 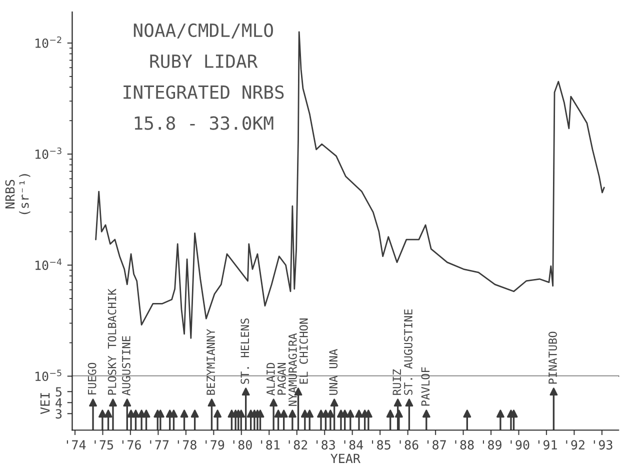 What do you see at coordinates (333, 372) in the screenshot?
I see `annotation: UNA UNA` at bounding box center [333, 372].